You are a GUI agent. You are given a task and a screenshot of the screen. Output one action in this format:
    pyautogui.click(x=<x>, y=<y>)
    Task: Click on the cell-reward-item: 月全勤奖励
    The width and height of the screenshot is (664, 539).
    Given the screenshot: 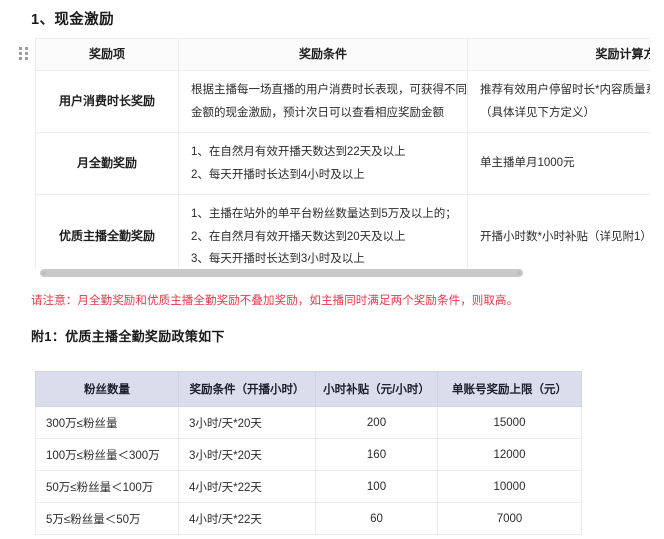 What is the action you would take?
    pyautogui.click(x=107, y=164)
    